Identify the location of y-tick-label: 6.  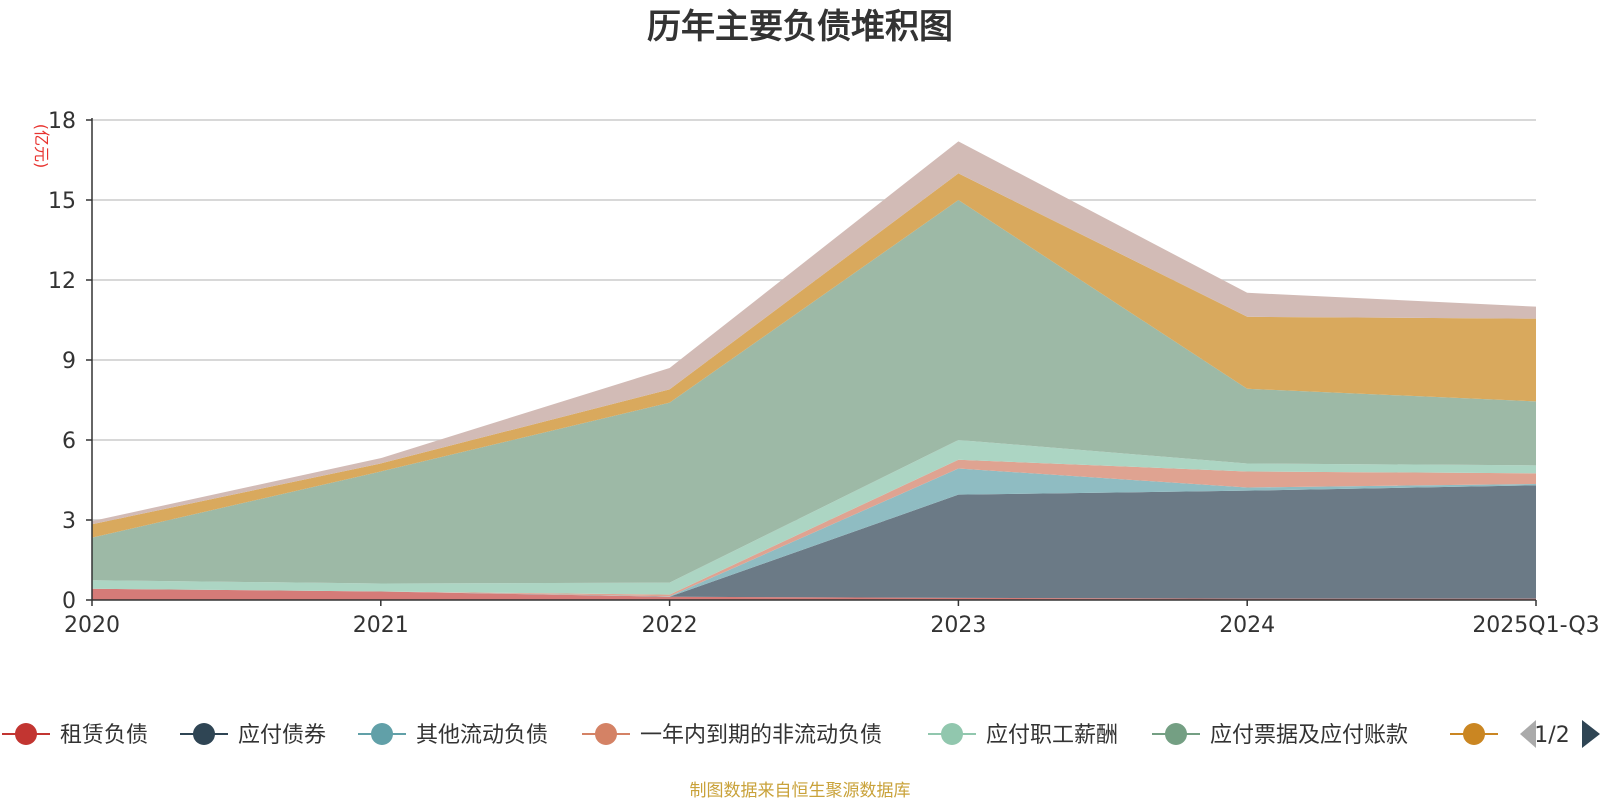
(69, 441).